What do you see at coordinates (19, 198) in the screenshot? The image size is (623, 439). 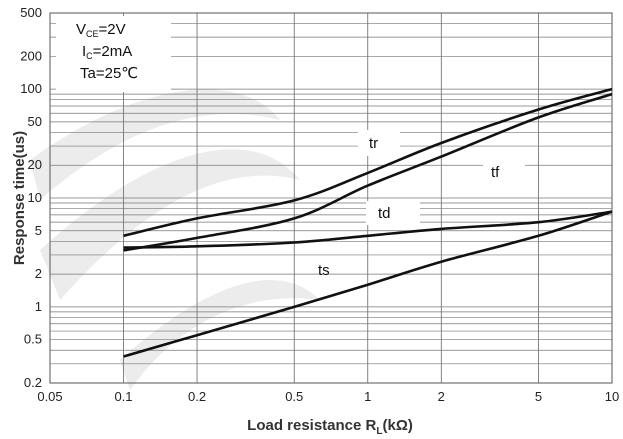 I see `y-axis-title: Response time(us)` at bounding box center [19, 198].